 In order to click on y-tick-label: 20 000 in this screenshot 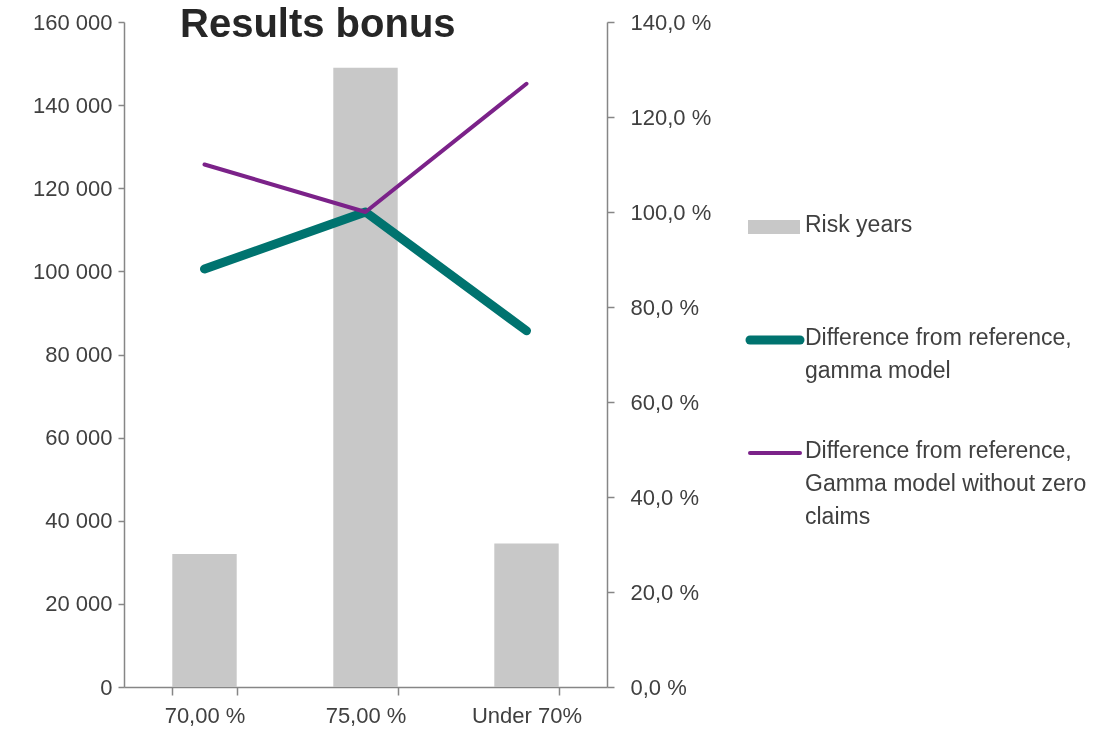, I will do `click(79, 604)`.